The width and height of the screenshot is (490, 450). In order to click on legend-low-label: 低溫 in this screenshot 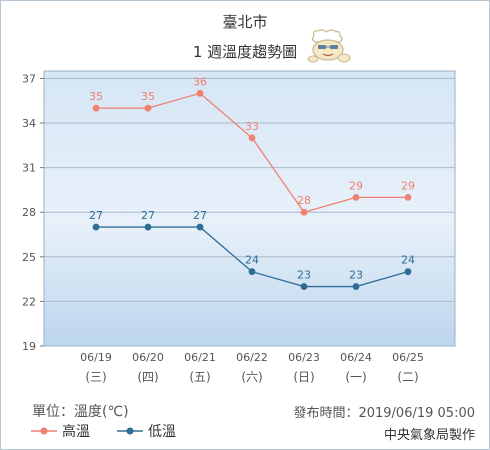, I will do `click(162, 432)`.